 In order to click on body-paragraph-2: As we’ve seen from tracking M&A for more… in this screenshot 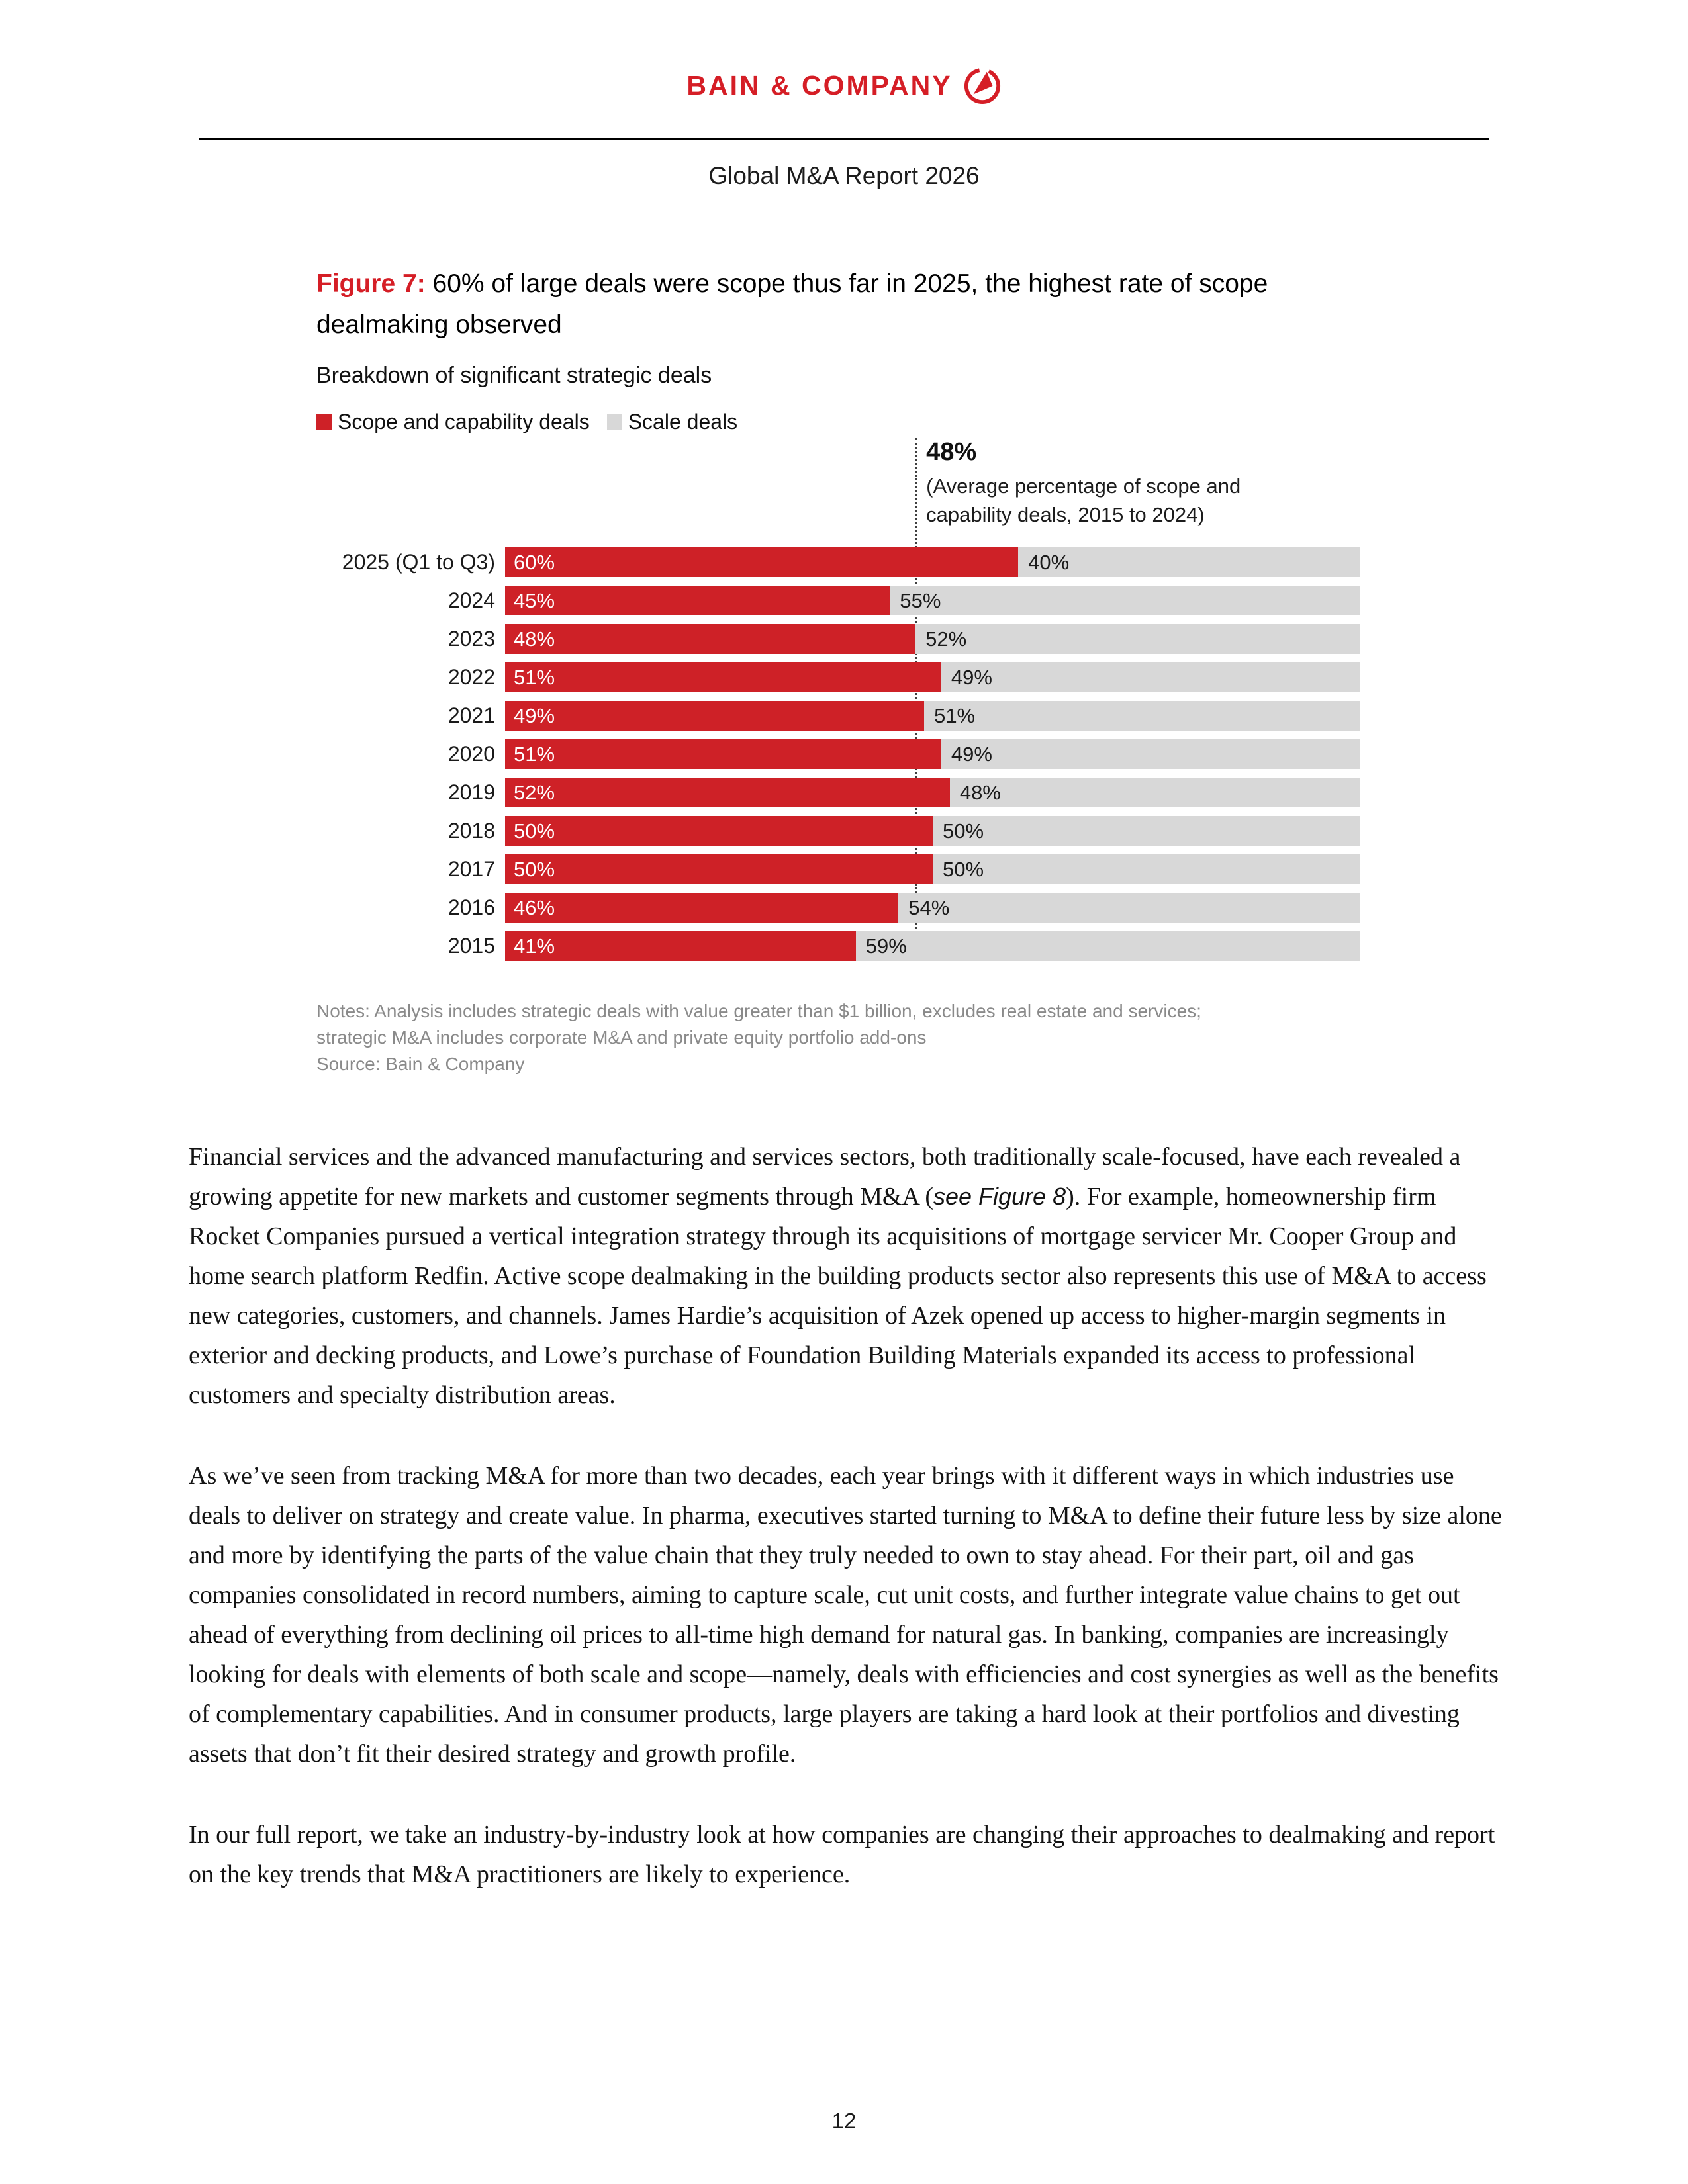, I will do `click(845, 1615)`.